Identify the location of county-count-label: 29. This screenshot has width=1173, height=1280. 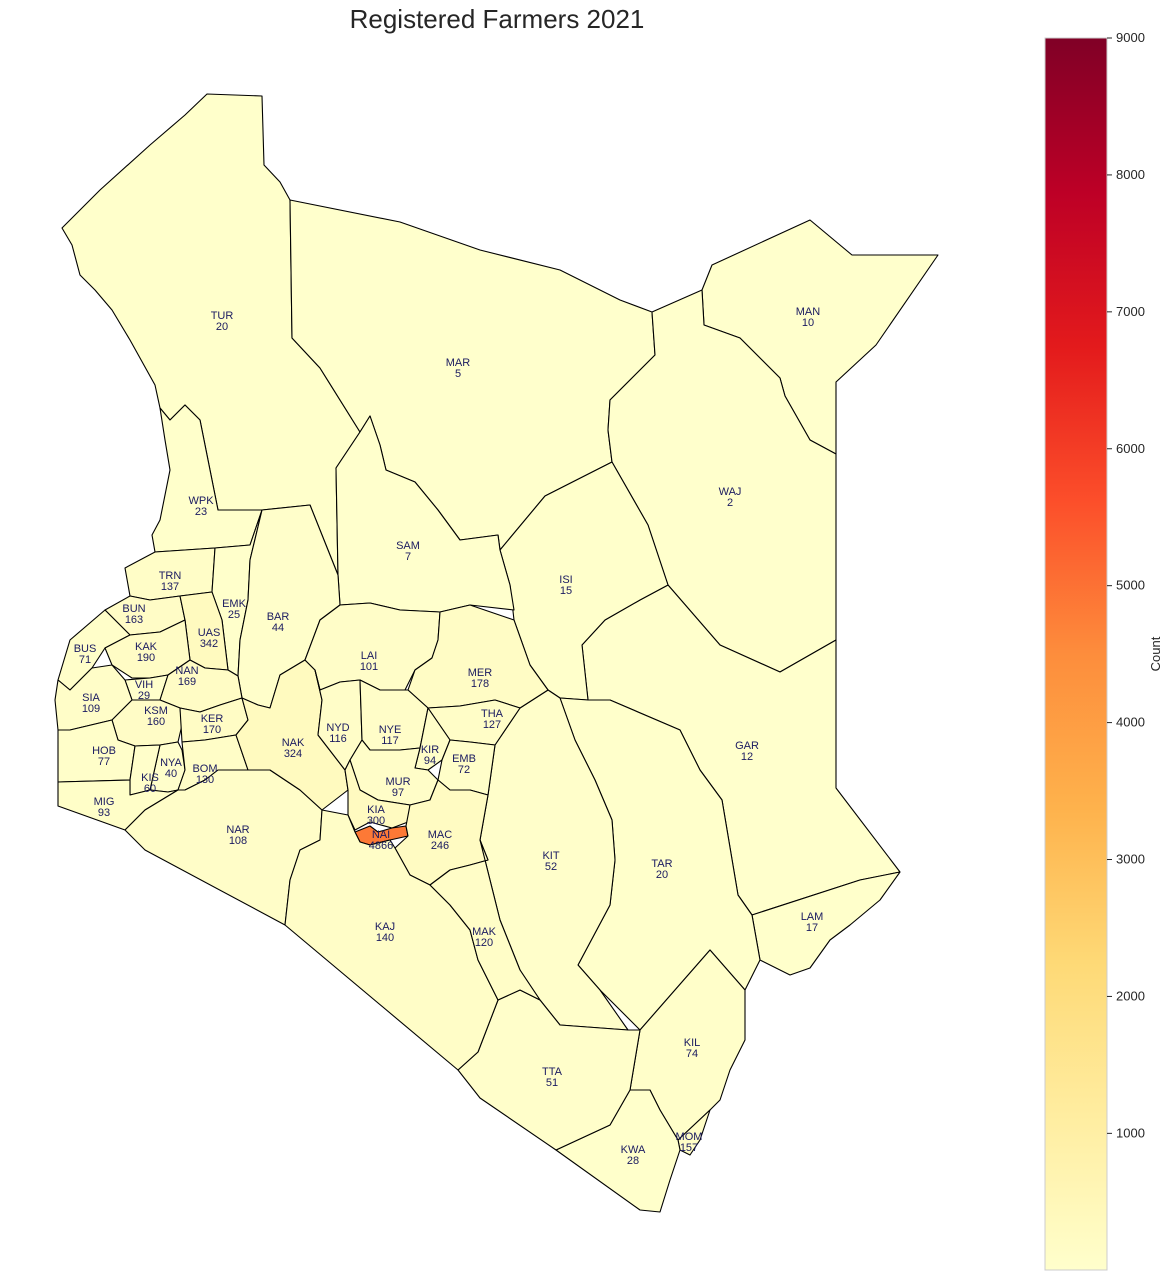
(144, 696).